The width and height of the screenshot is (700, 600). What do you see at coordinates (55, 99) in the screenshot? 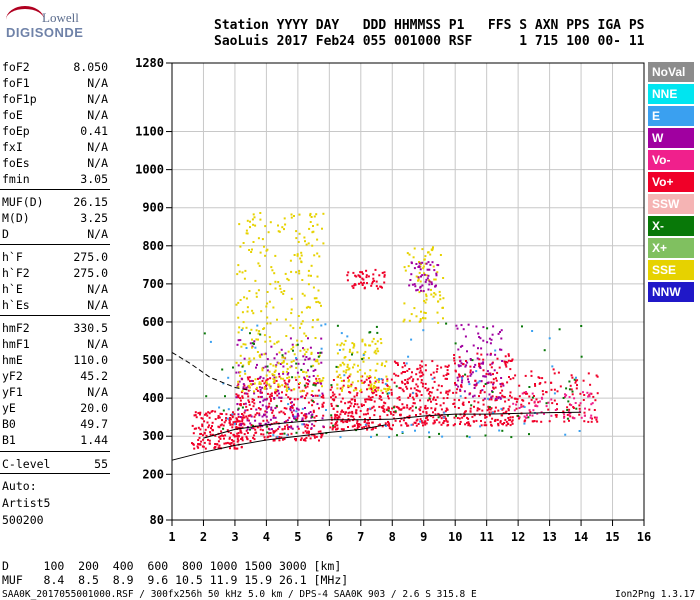
I see `param-row: foF1p N/A` at bounding box center [55, 99].